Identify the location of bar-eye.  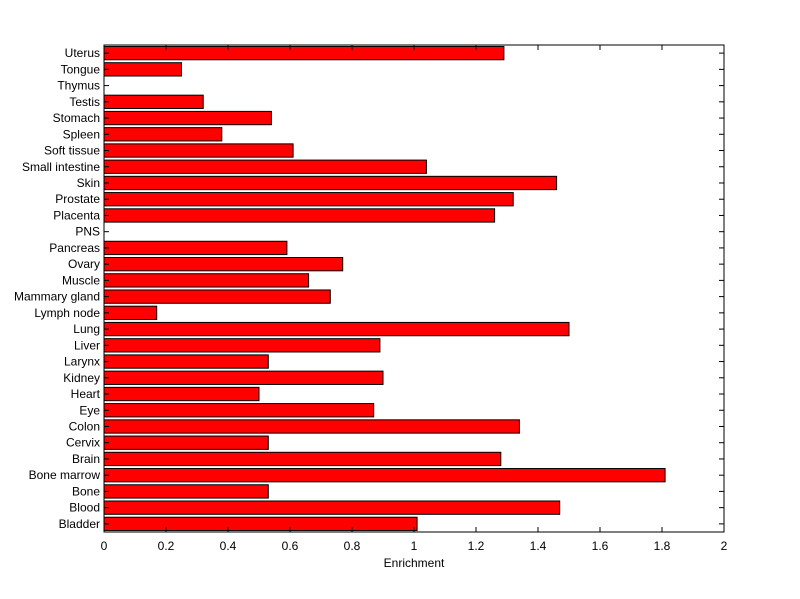
(239, 410).